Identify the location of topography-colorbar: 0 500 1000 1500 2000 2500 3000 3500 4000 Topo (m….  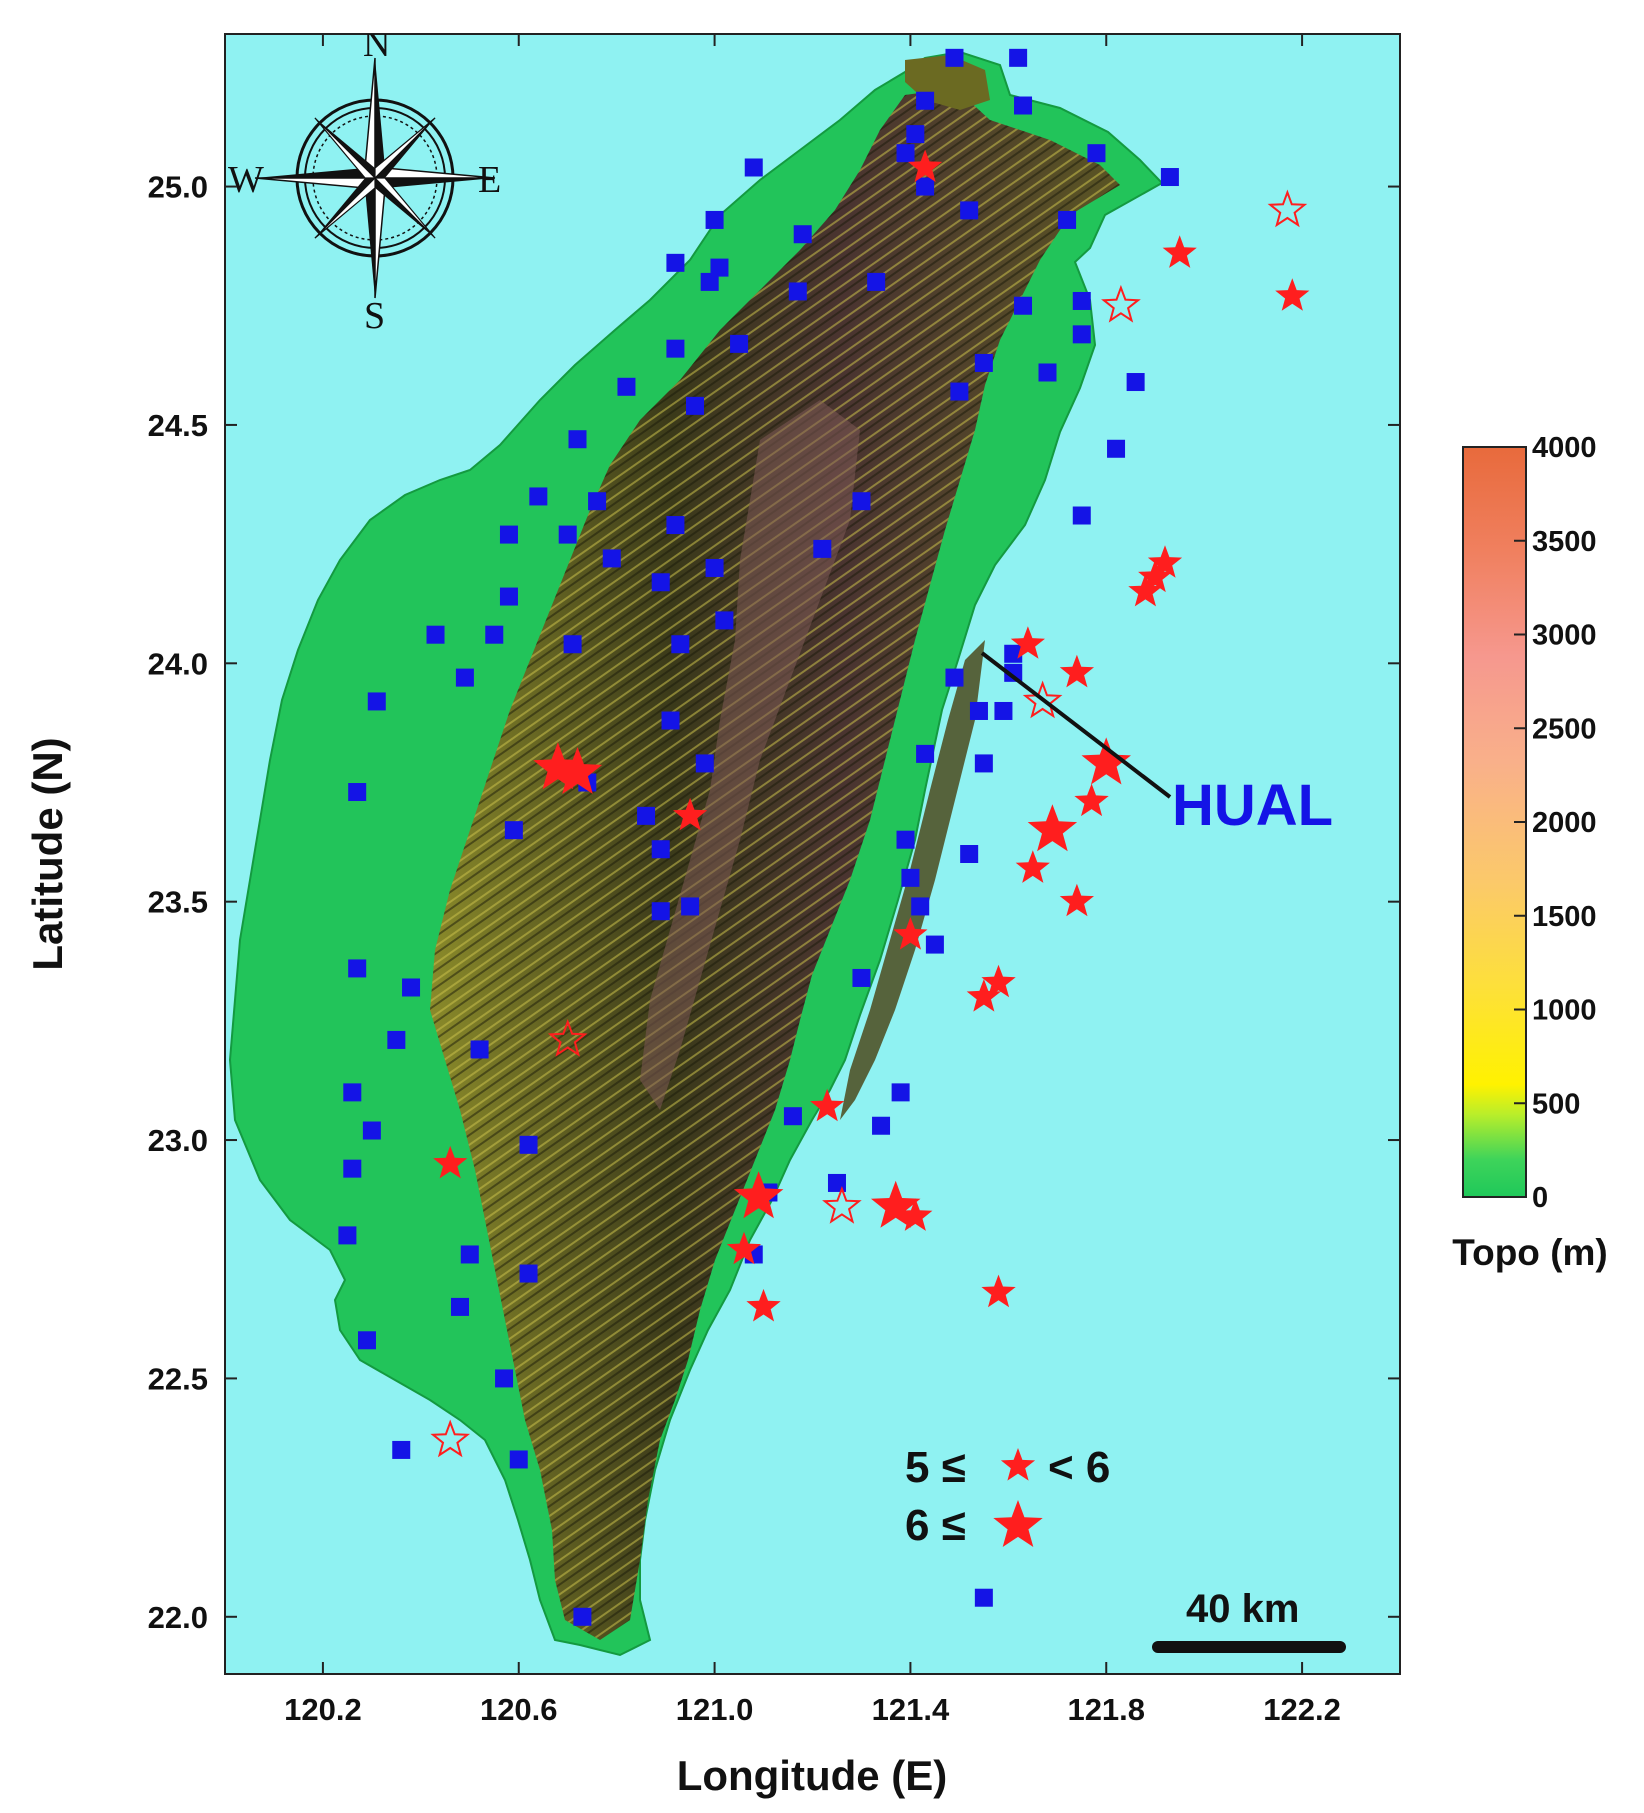
(1529, 852).